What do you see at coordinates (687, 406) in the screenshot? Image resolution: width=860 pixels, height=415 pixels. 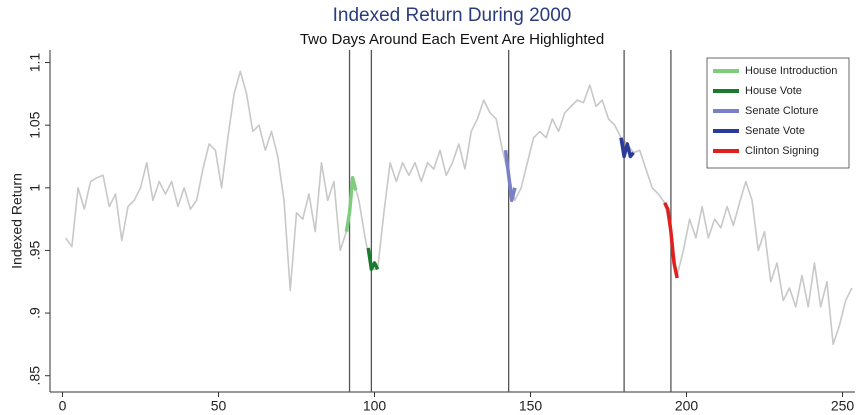 I see `x-tick-label: 200` at bounding box center [687, 406].